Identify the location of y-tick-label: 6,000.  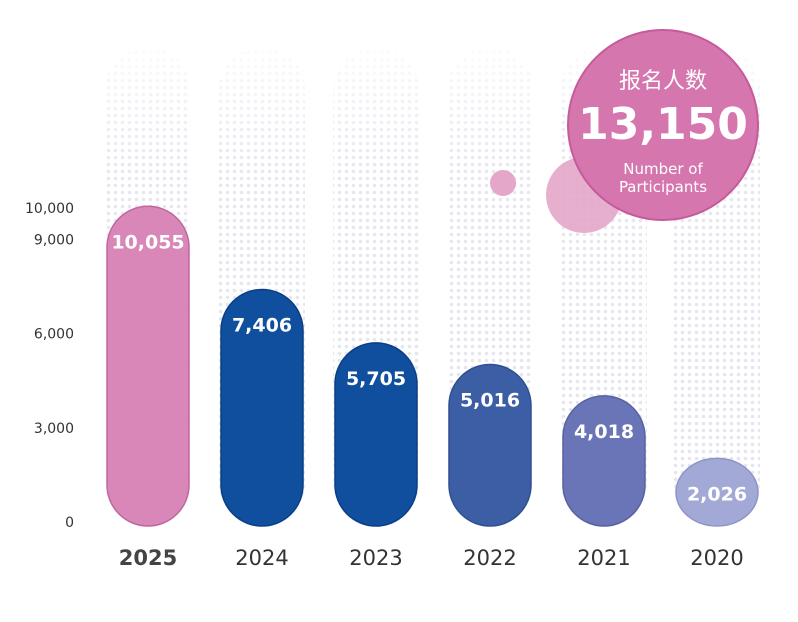
(54, 335).